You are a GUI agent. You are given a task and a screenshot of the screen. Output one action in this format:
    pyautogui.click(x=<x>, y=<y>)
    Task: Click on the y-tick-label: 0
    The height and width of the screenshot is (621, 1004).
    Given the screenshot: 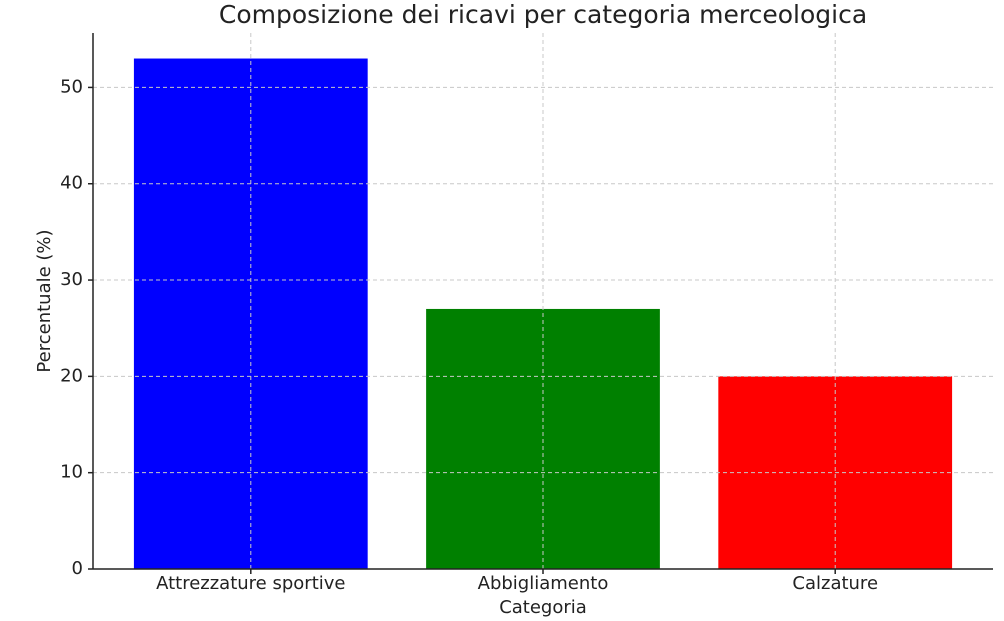 What is the action you would take?
    pyautogui.click(x=77, y=568)
    